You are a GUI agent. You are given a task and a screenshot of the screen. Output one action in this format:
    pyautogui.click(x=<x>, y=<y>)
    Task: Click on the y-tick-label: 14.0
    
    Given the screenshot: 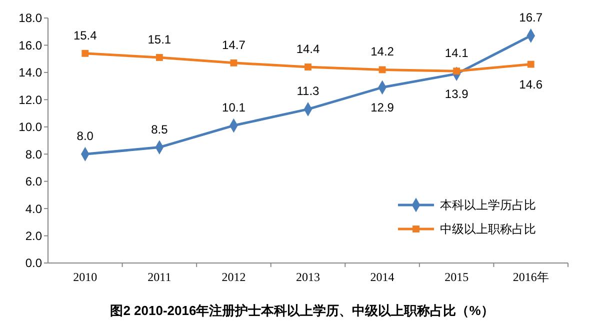 What is the action you would take?
    pyautogui.click(x=30, y=73)
    